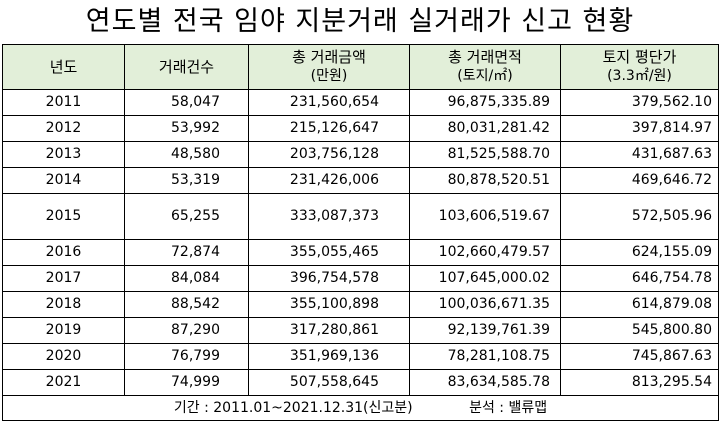  Describe the element at coordinates (186, 278) in the screenshot. I see `cell-count: 84,084` at that location.